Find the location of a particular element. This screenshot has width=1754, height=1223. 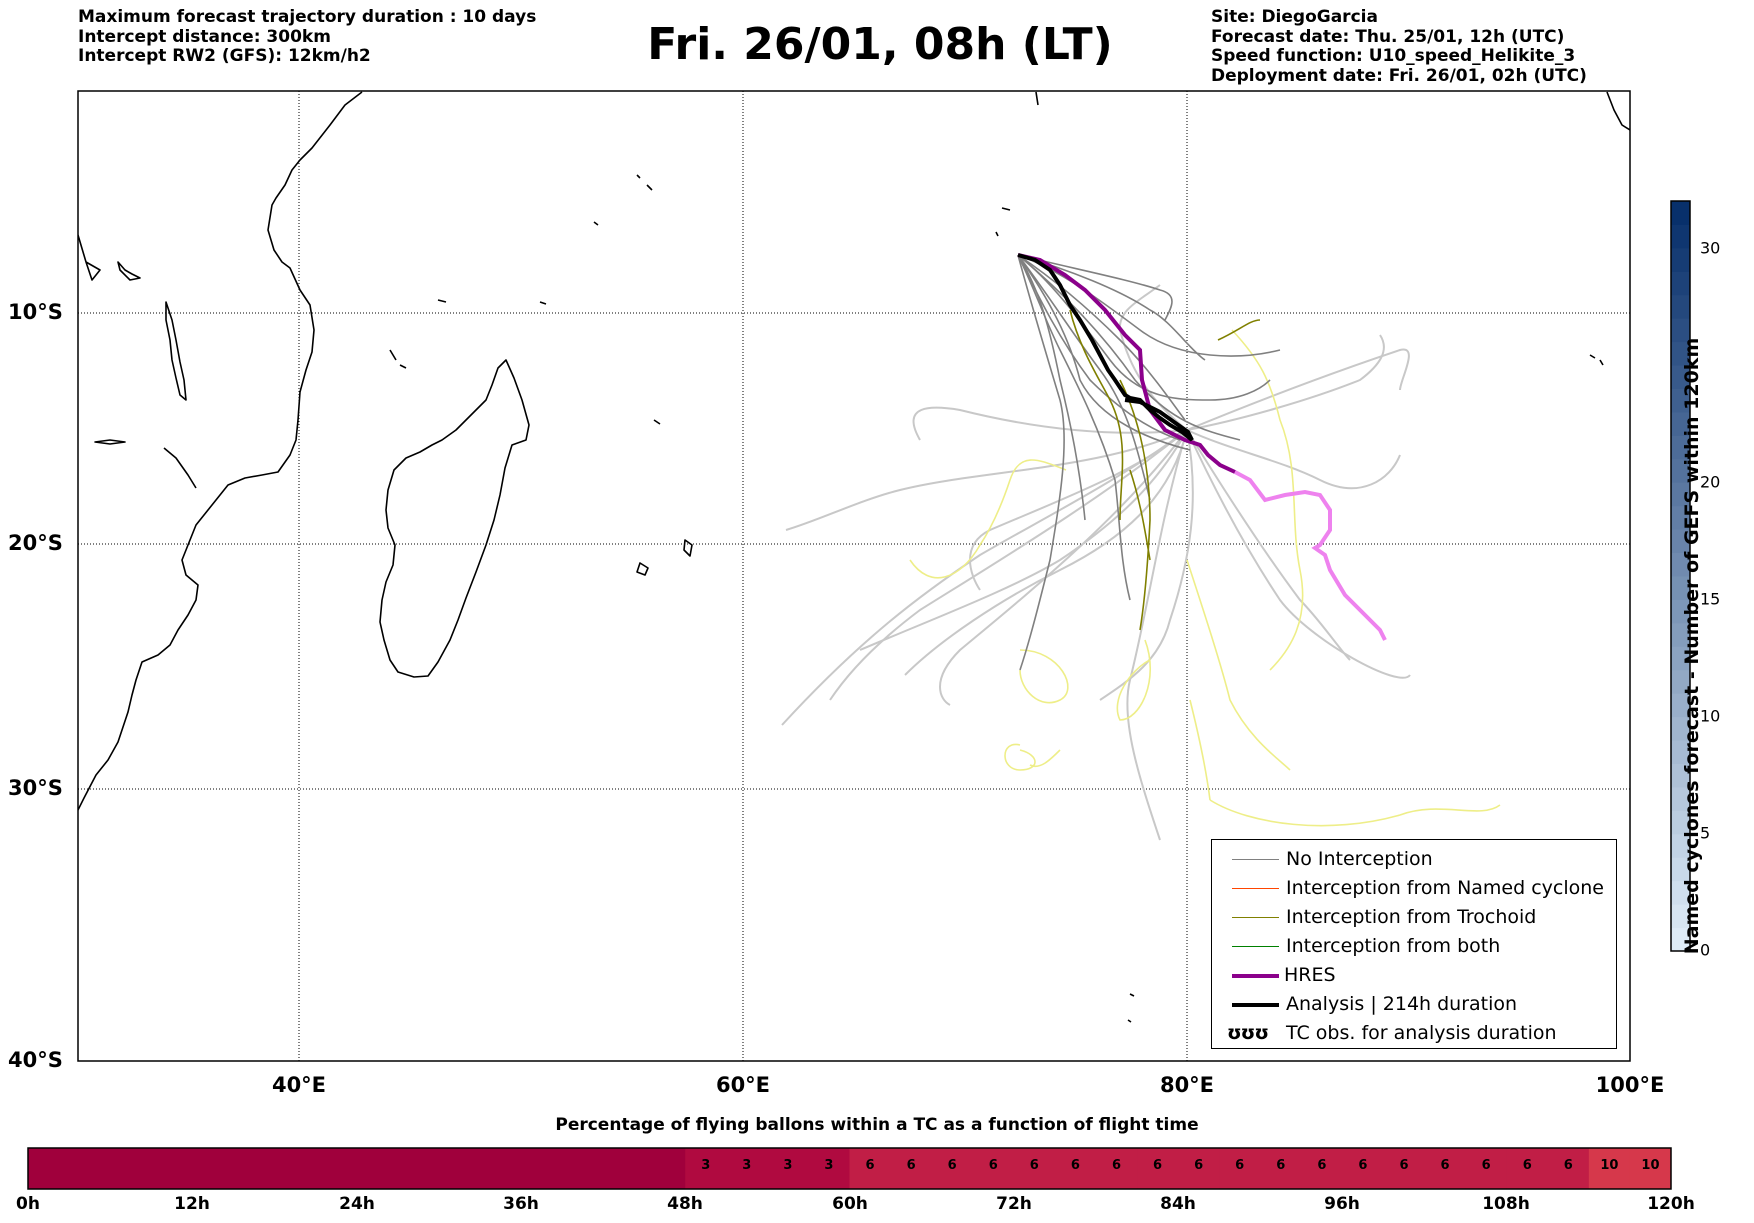

tc-obs-symbol: ʊʊʊ is located at coordinates (1248, 1033).